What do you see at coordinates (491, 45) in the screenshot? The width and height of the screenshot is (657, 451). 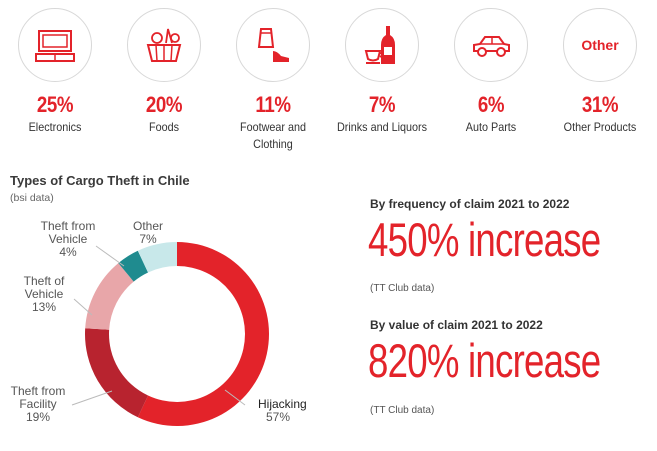 I see `car-icon` at bounding box center [491, 45].